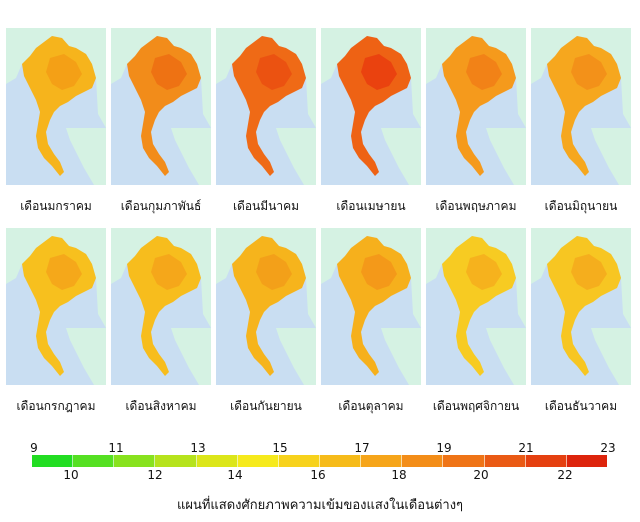  What do you see at coordinates (371, 406) in the screenshot?
I see `month-label-10: เดือนตุลาคม` at bounding box center [371, 406].